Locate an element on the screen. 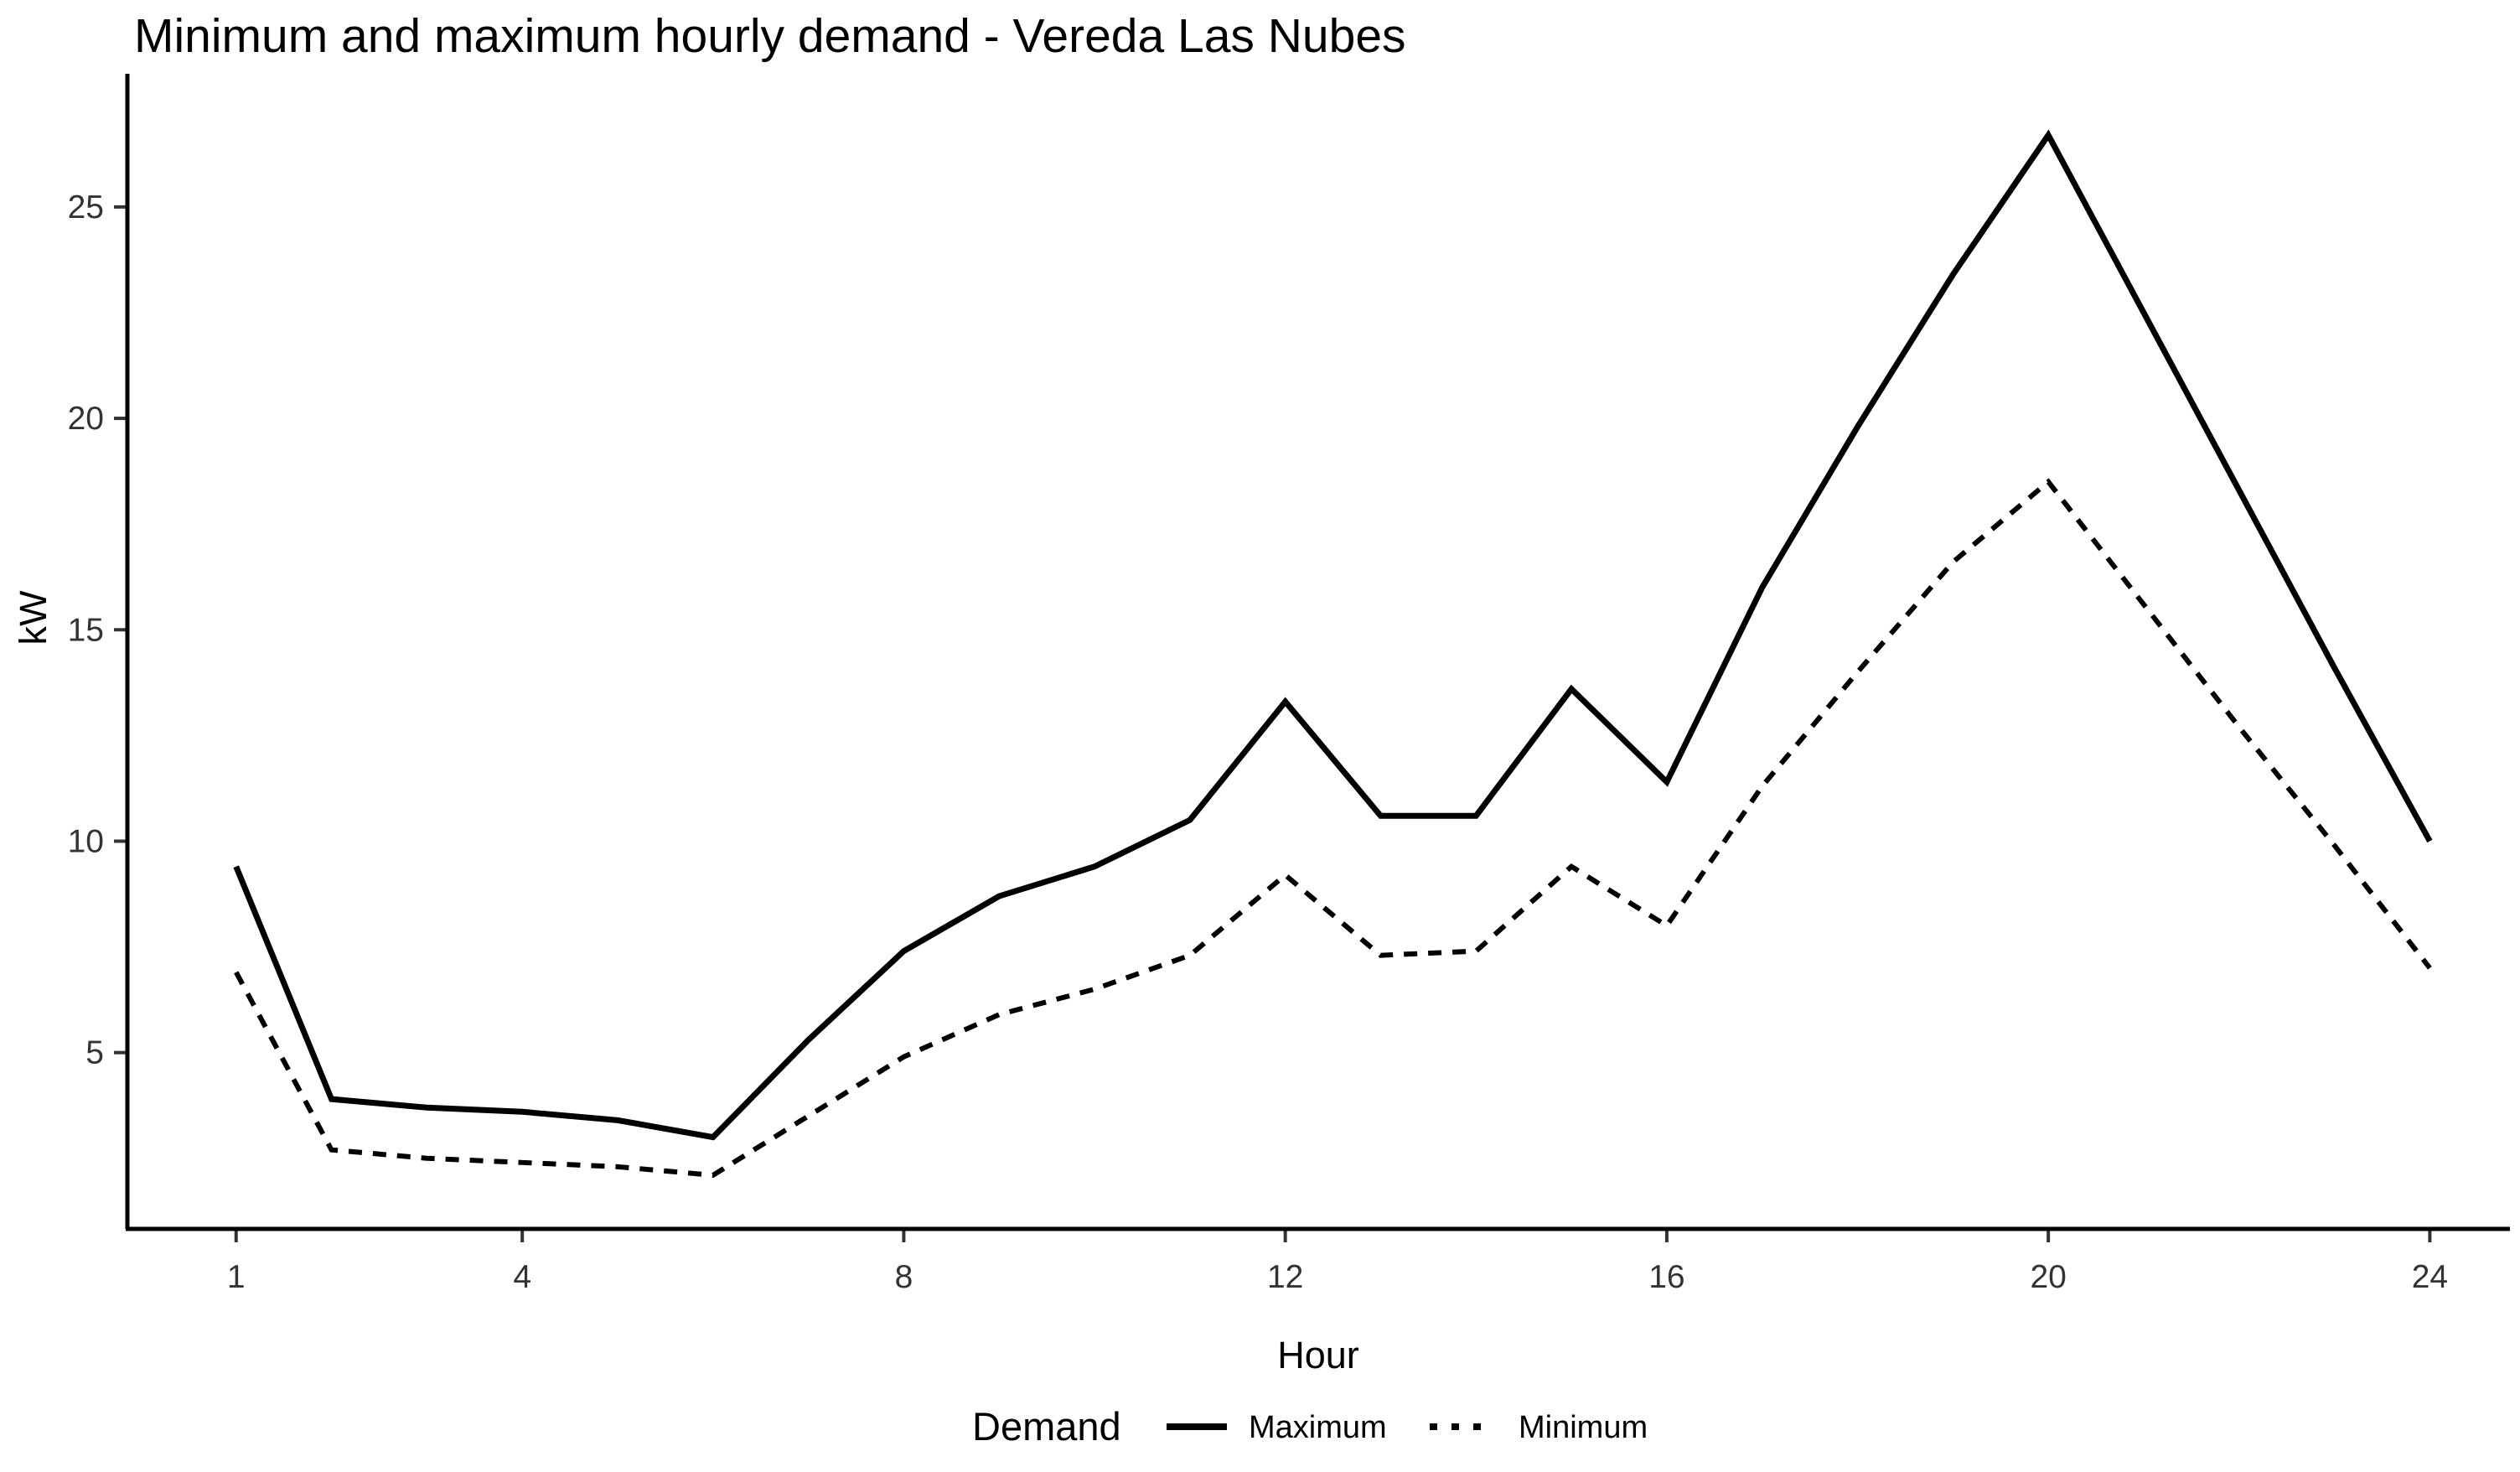 The height and width of the screenshot is (1472, 2520). y-tick-label: 5 is located at coordinates (94, 1053).